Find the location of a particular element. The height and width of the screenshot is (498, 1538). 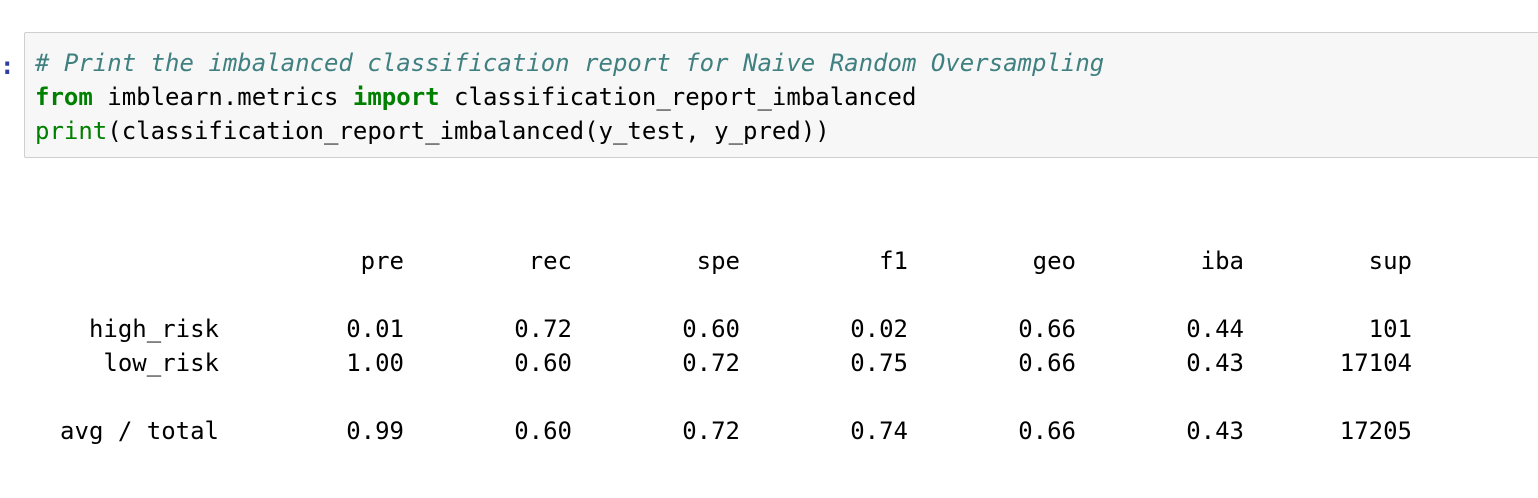

code-token-plain: classification_report_imbalanced is located at coordinates (678, 97).